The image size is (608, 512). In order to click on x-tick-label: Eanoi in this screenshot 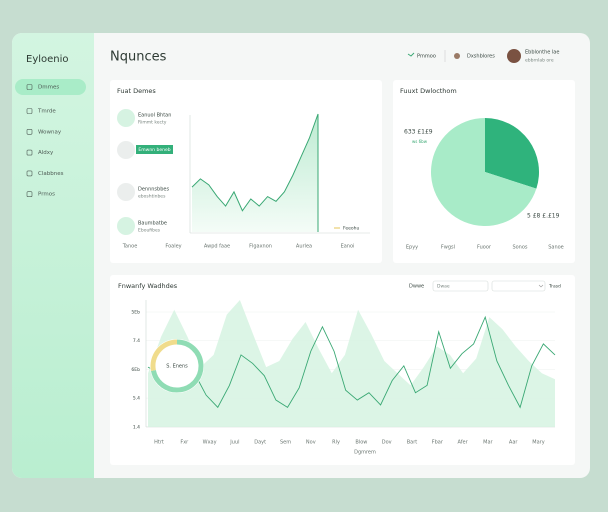, I will do `click(348, 247)`.